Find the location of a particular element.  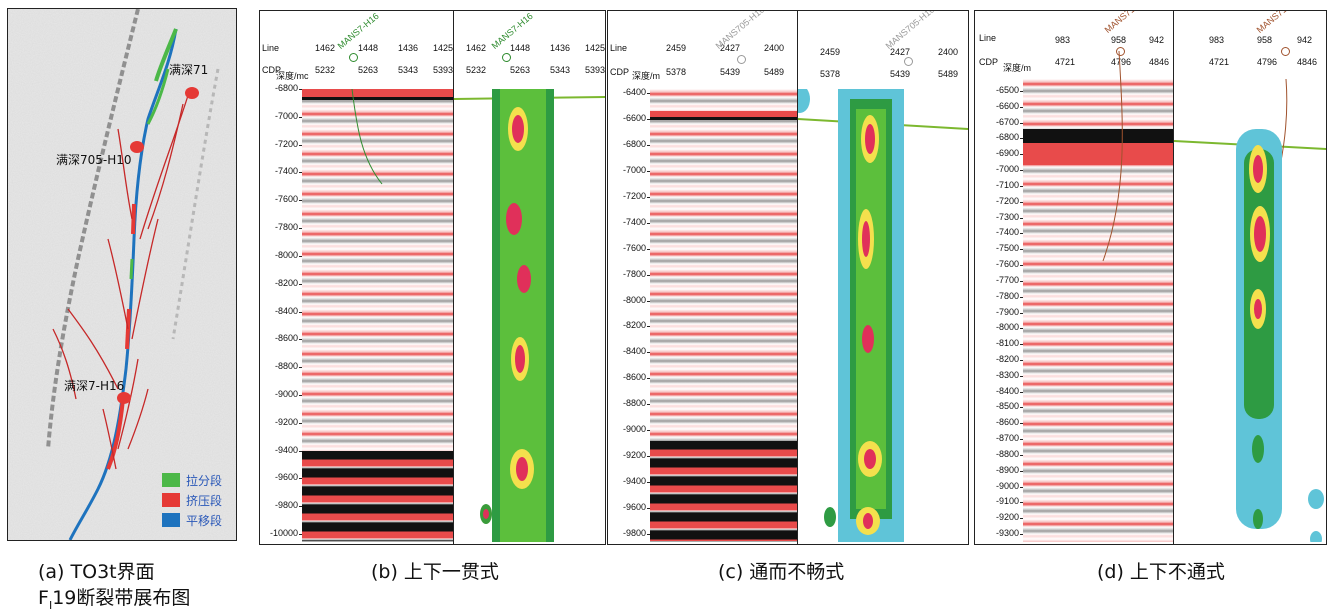

depth-tick-label: -8600 is located at coordinates (286, 338).